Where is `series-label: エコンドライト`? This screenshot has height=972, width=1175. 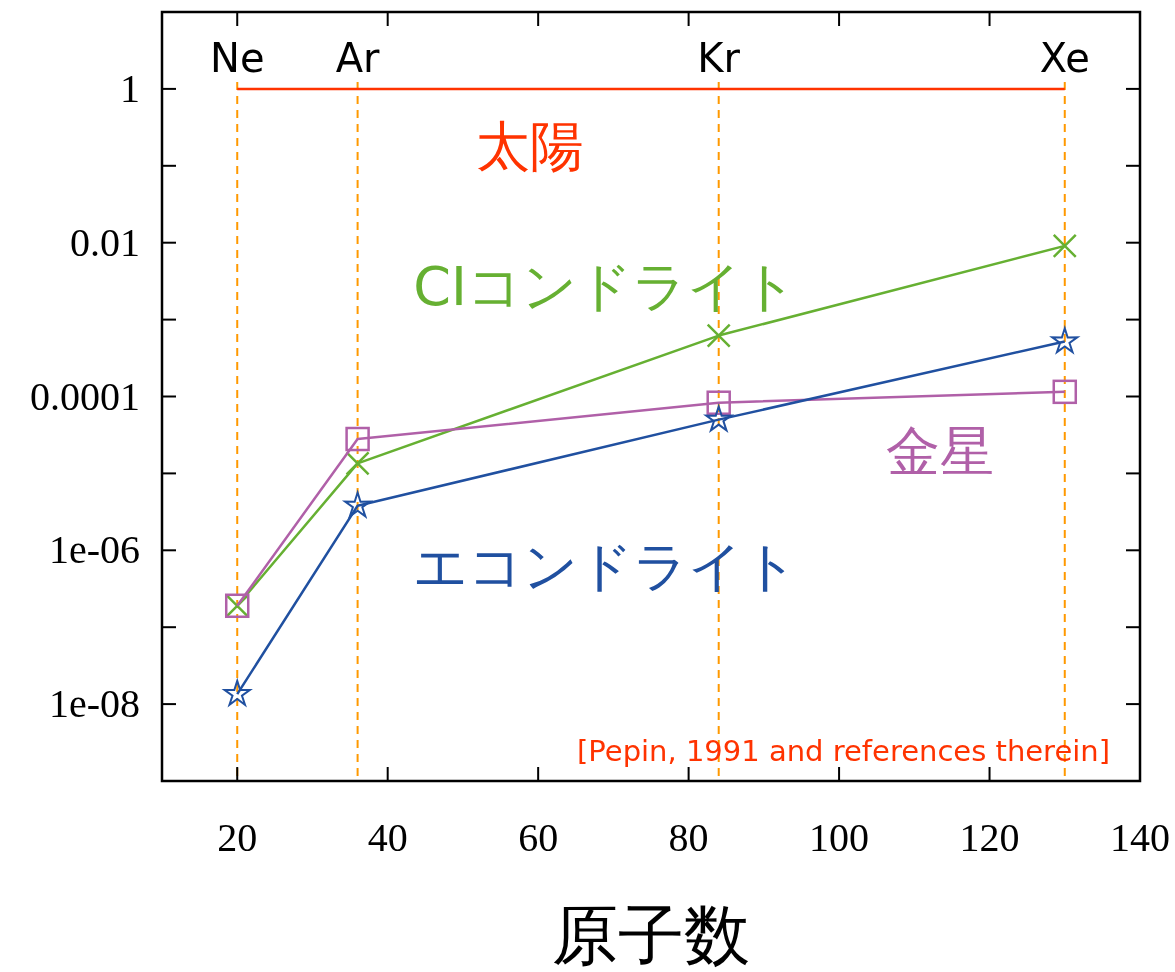 series-label: エコンドライト is located at coordinates (605, 566).